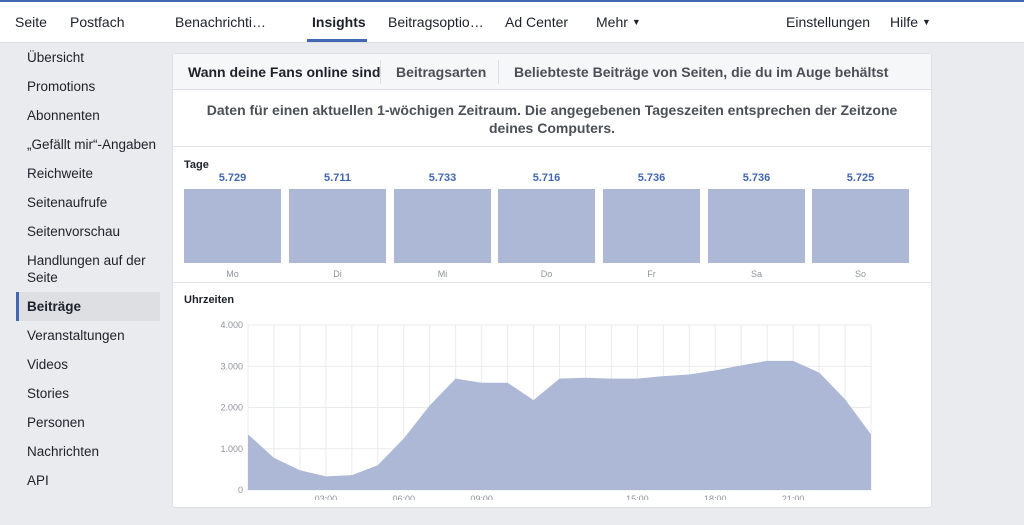 The height and width of the screenshot is (525, 1024). Describe the element at coordinates (56, 57) in the screenshot. I see `sidebar-item-uebersicht: Übersicht` at that location.